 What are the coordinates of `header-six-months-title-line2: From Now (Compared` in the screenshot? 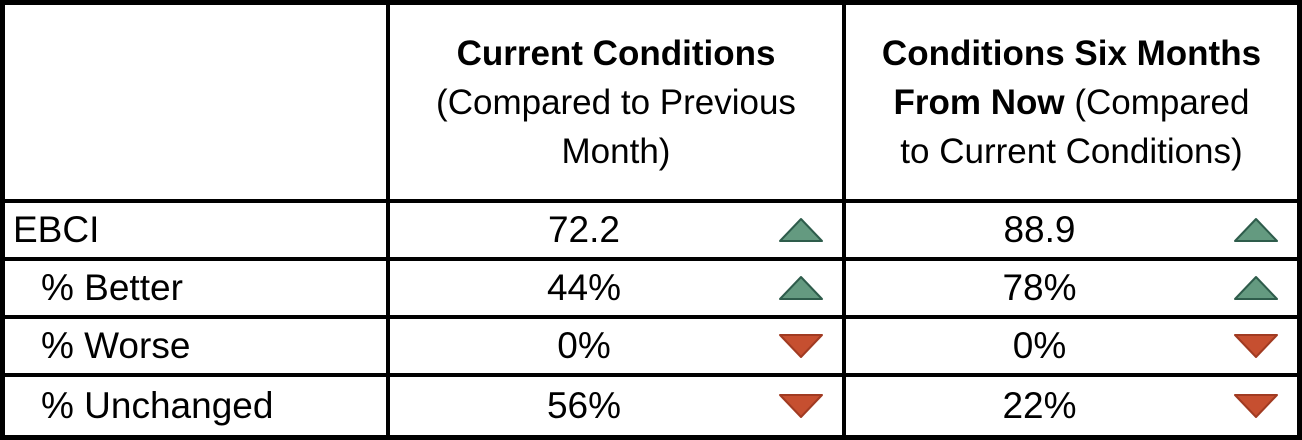 It's located at (1071, 102).